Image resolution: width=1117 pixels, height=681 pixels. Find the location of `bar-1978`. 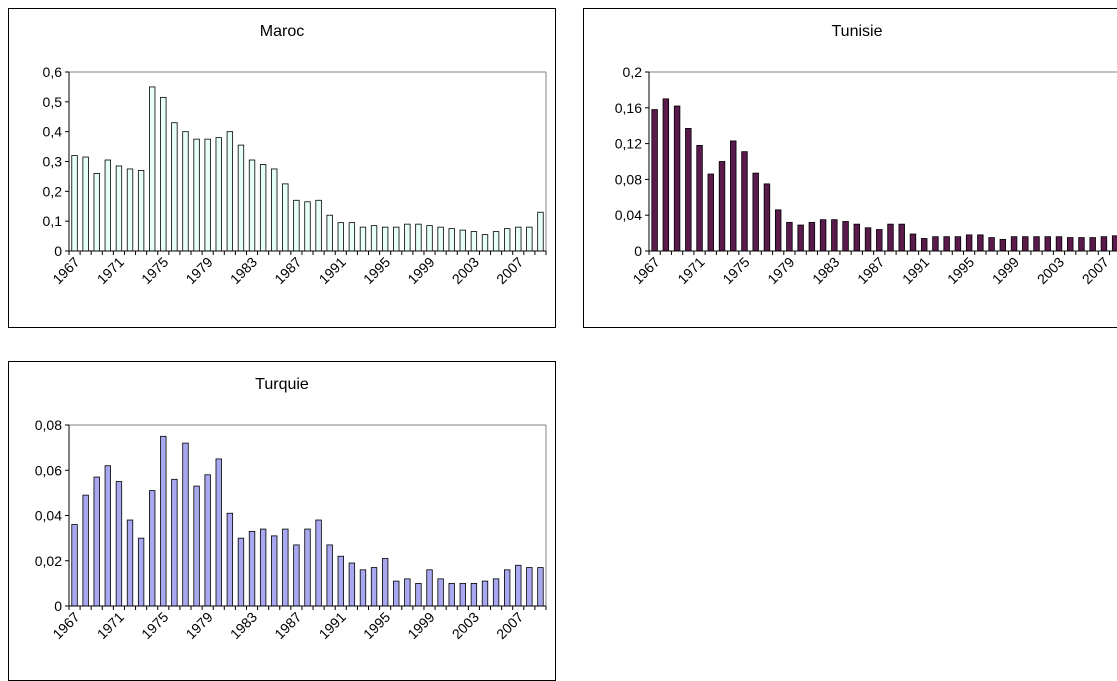

bar-1978 is located at coordinates (196, 546).